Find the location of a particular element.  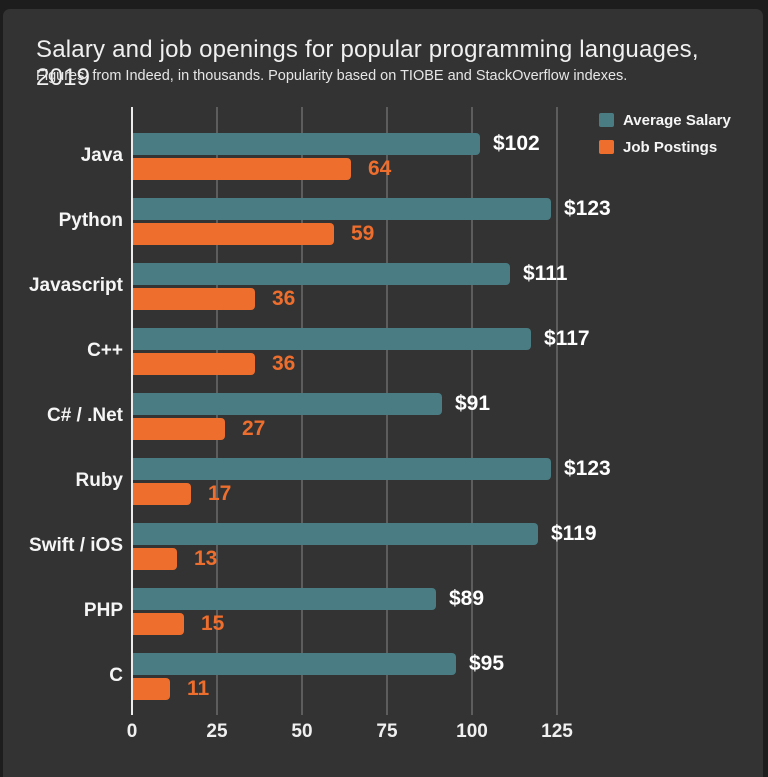

job-postings-swatch-icon is located at coordinates (606, 147).